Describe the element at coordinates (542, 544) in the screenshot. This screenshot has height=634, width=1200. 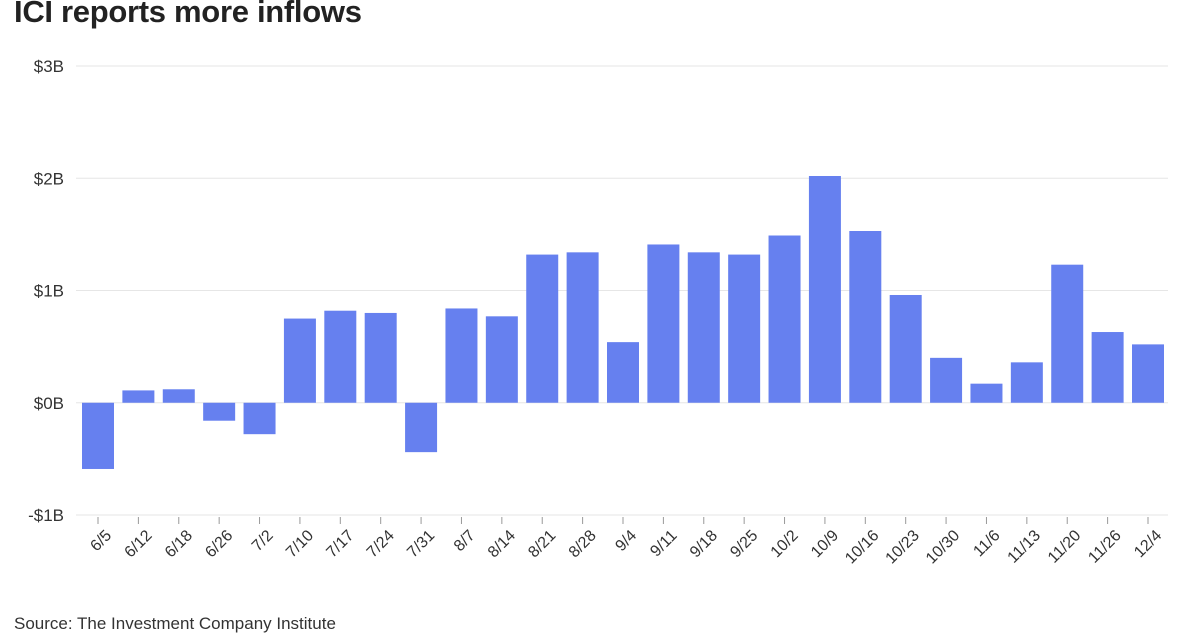
I see `x-tick-label: 8/21` at that location.